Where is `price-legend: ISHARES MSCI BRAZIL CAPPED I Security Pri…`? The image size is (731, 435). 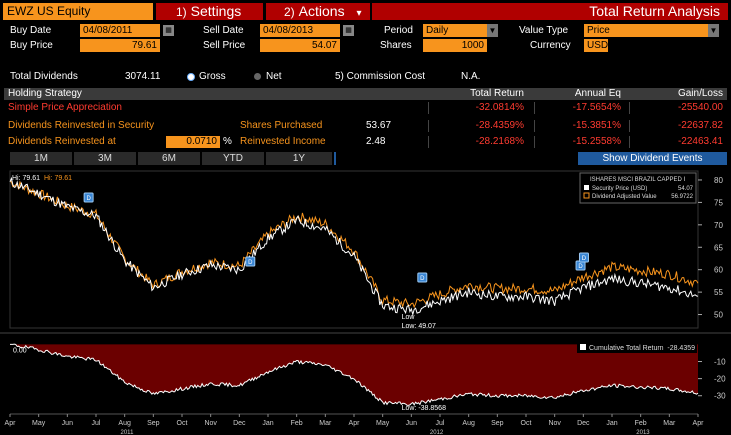 price-legend: ISHARES MSCI BRAZIL CAPPED I Security Pri… is located at coordinates (638, 188).